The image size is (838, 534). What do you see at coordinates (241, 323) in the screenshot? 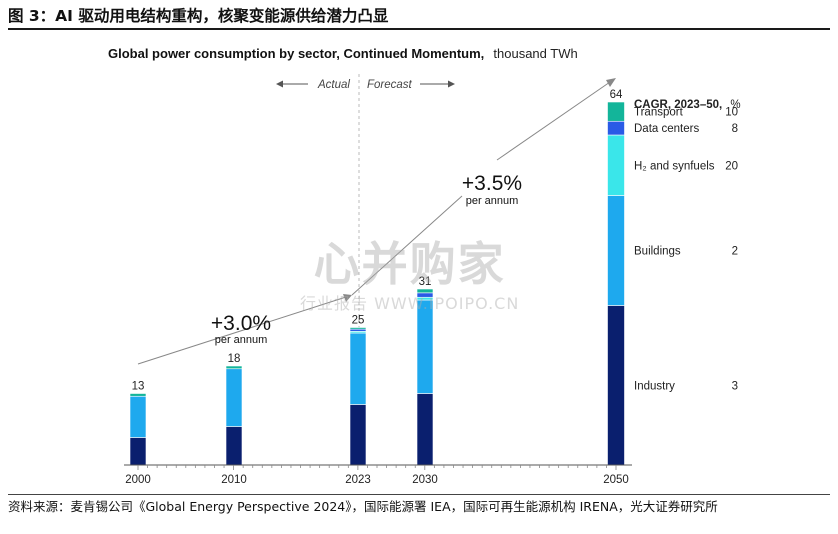
I see `cagr-annotation-2000-2023: +3.0%` at bounding box center [241, 323].